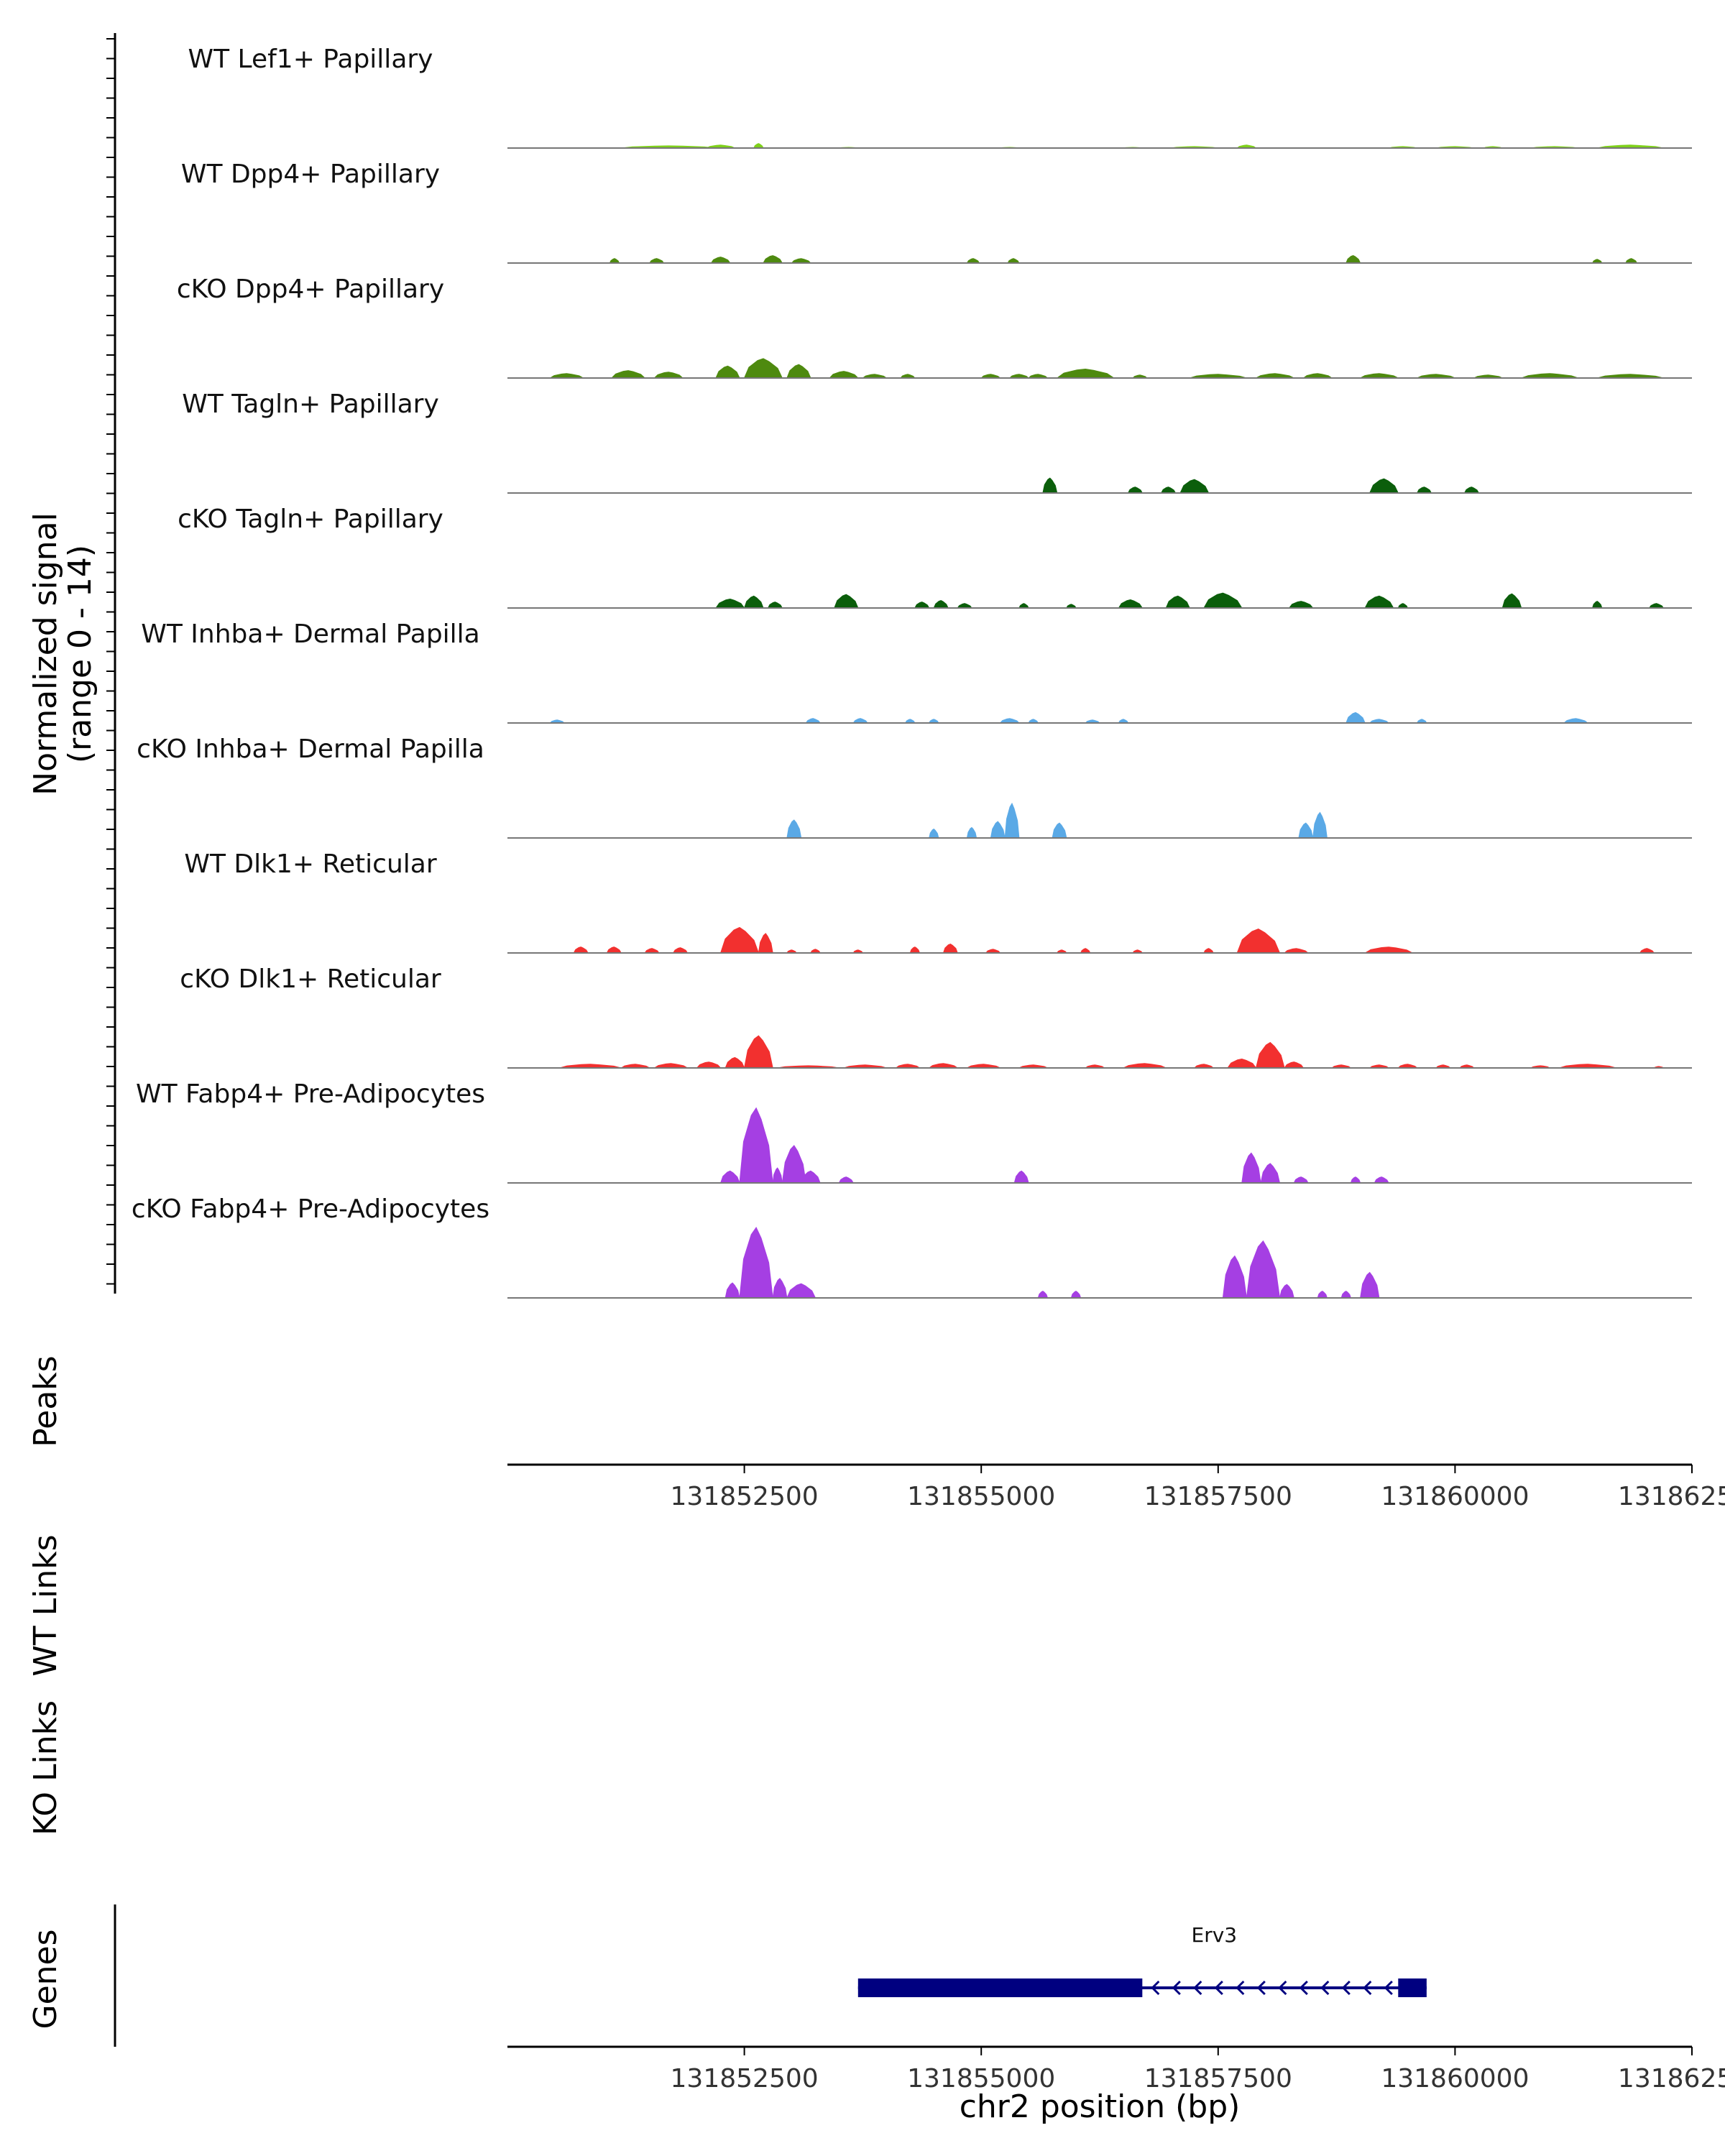  What do you see at coordinates (310, 59) in the screenshot?
I see `track-title: WT Lef1+ Papillary` at bounding box center [310, 59].